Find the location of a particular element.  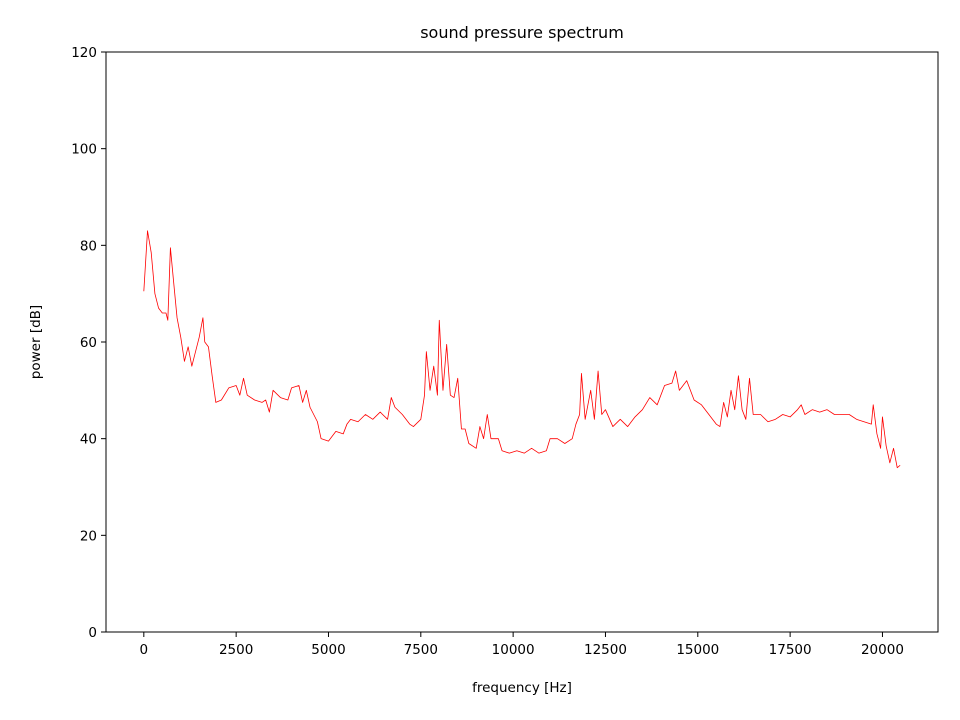

x-tick-label: 12500 is located at coordinates (605, 650).